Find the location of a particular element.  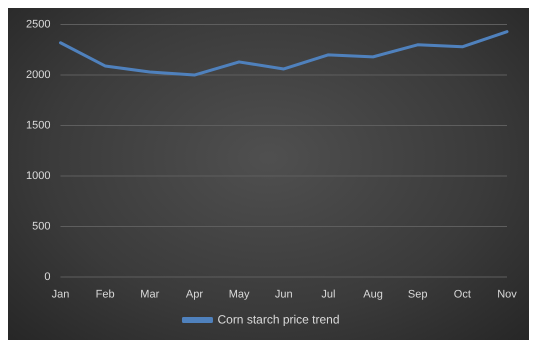

x-tick-label: Jan is located at coordinates (61, 294).